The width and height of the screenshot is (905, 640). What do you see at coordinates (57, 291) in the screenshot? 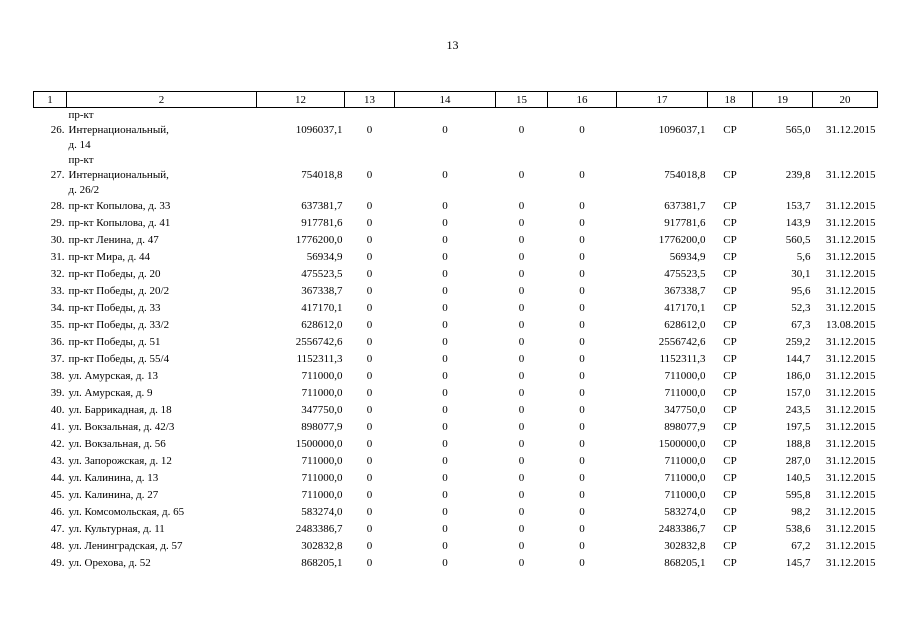
I see `row-number: 33.` at bounding box center [57, 291].